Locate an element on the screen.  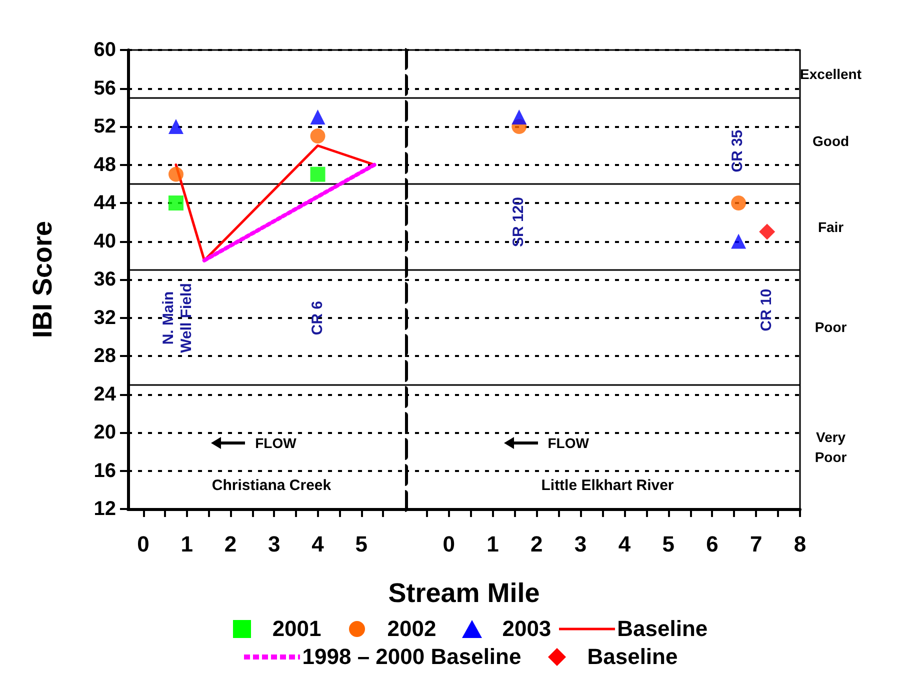
annotation: CR 35 is located at coordinates (738, 151).